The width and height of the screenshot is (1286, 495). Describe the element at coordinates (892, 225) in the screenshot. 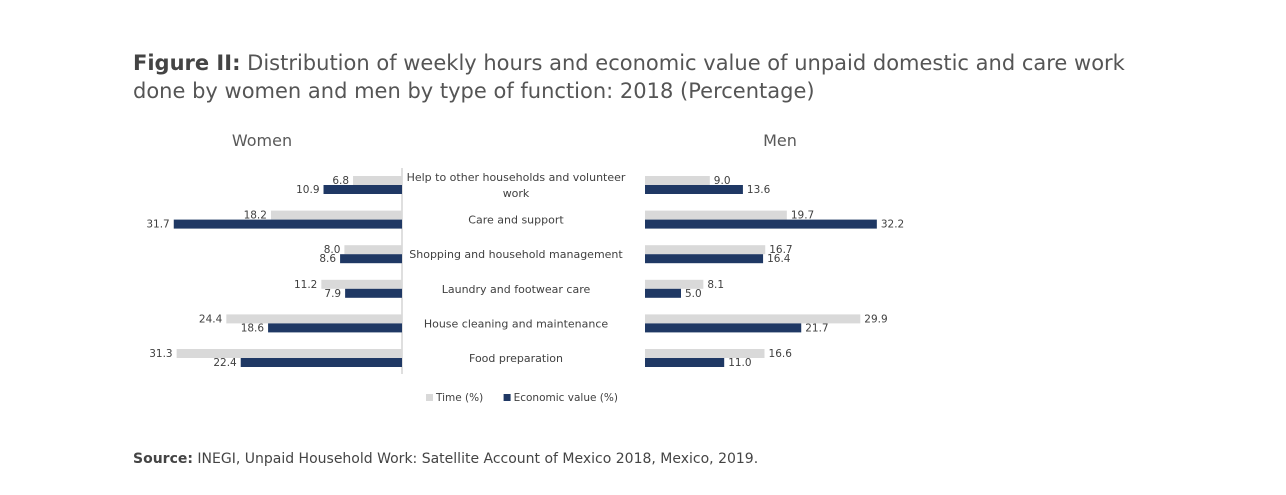

I see `data-label-men: 32.2` at that location.